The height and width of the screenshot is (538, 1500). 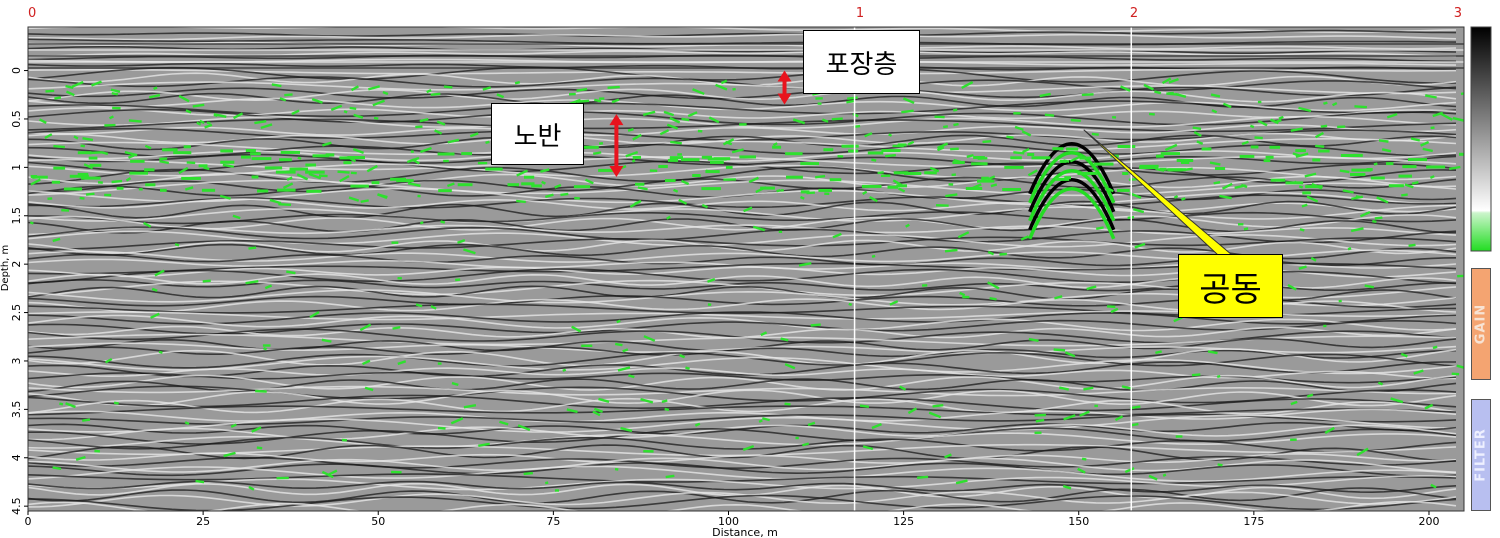 What do you see at coordinates (1481, 139) in the screenshot?
I see `amplitude-colorbar` at bounding box center [1481, 139].